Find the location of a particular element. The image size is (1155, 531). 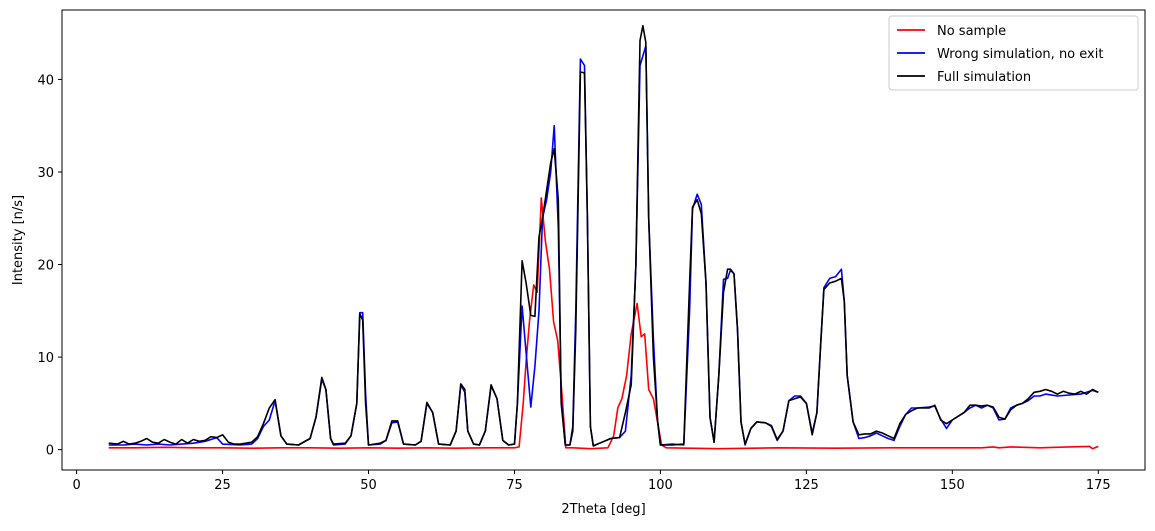

y-tick-label: 20 is located at coordinates (45, 266).